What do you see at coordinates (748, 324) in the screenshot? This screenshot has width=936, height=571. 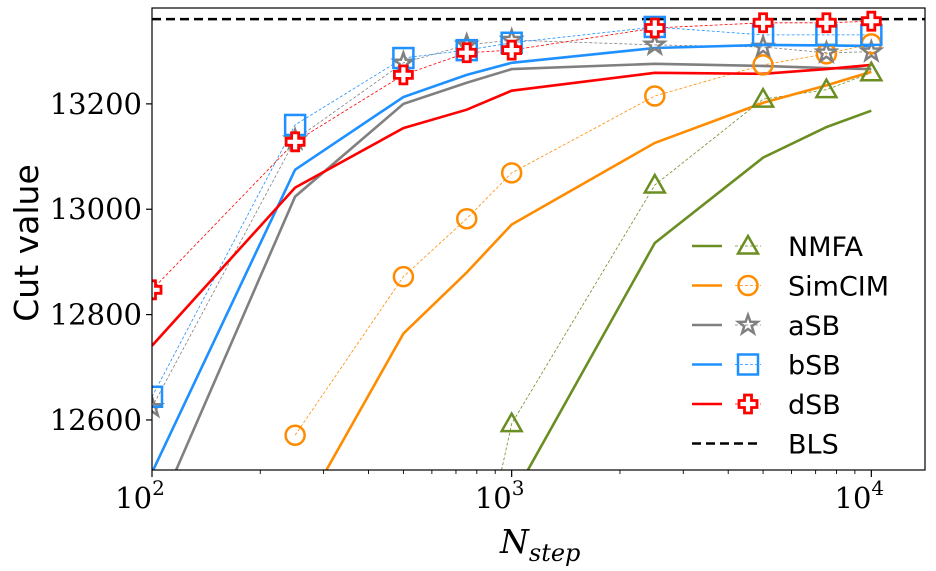 I see `asb-legend-marker` at bounding box center [748, 324].